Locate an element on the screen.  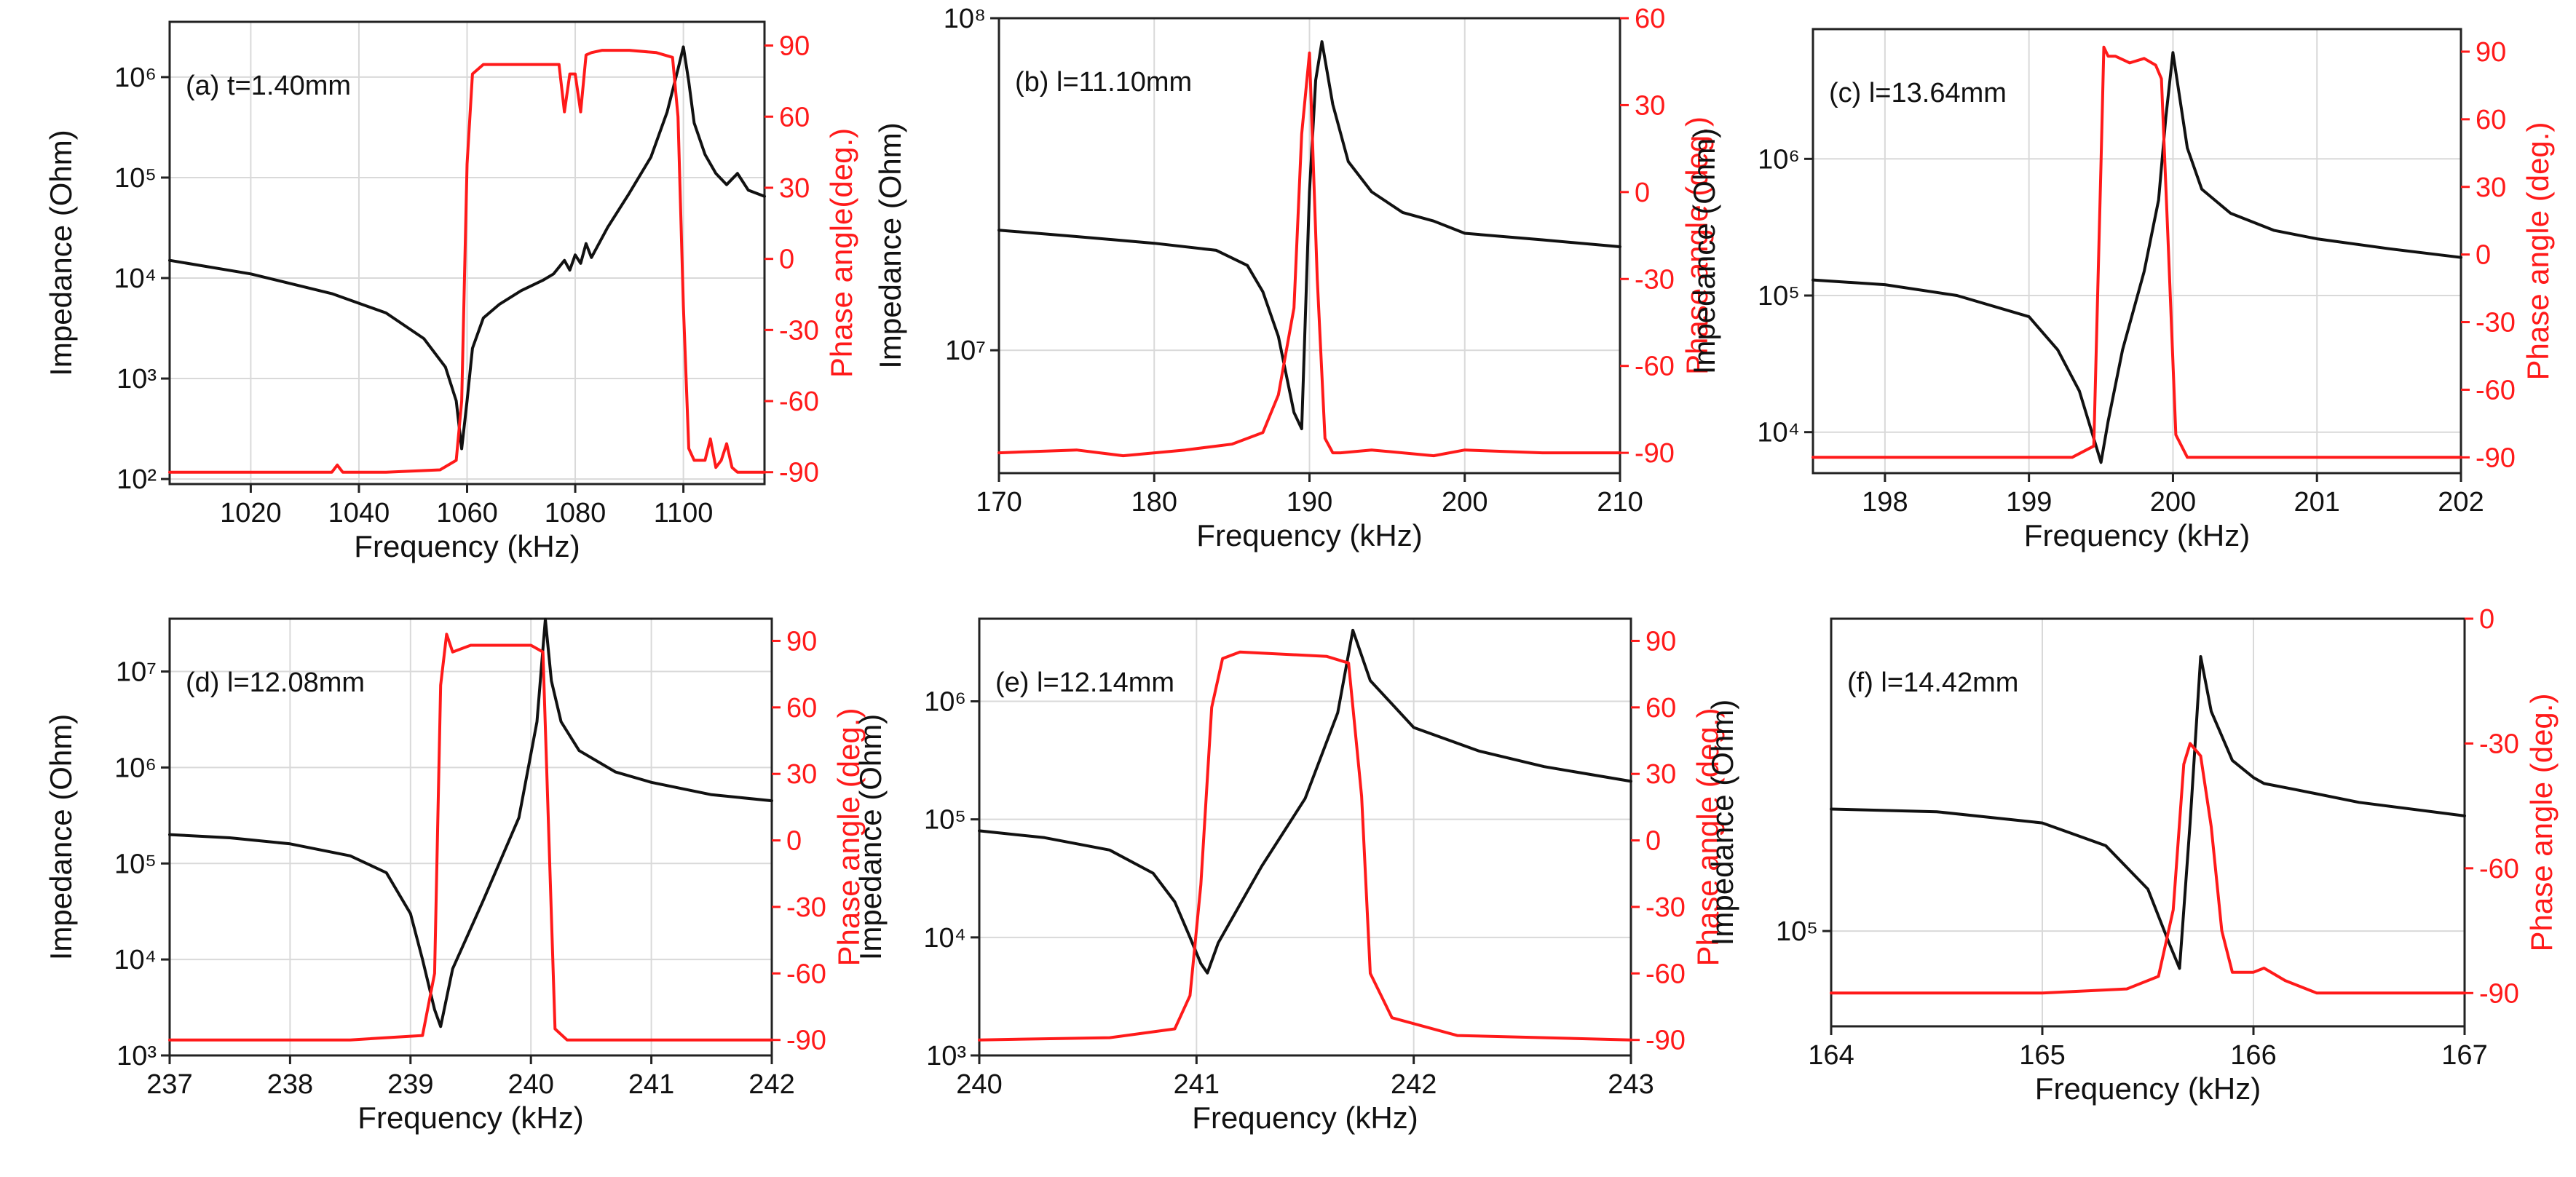
x-tick-label-2: 239 is located at coordinates (410, 1084).